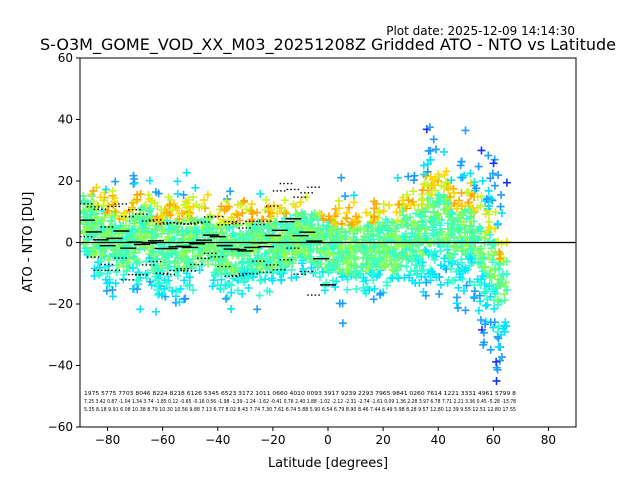 Image resolution: width=640 pixels, height=480 pixels. I want to click on y-tick-label: −60, so click(60, 427).